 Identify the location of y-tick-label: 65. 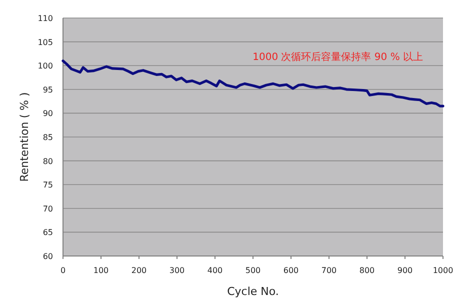
(47, 233).